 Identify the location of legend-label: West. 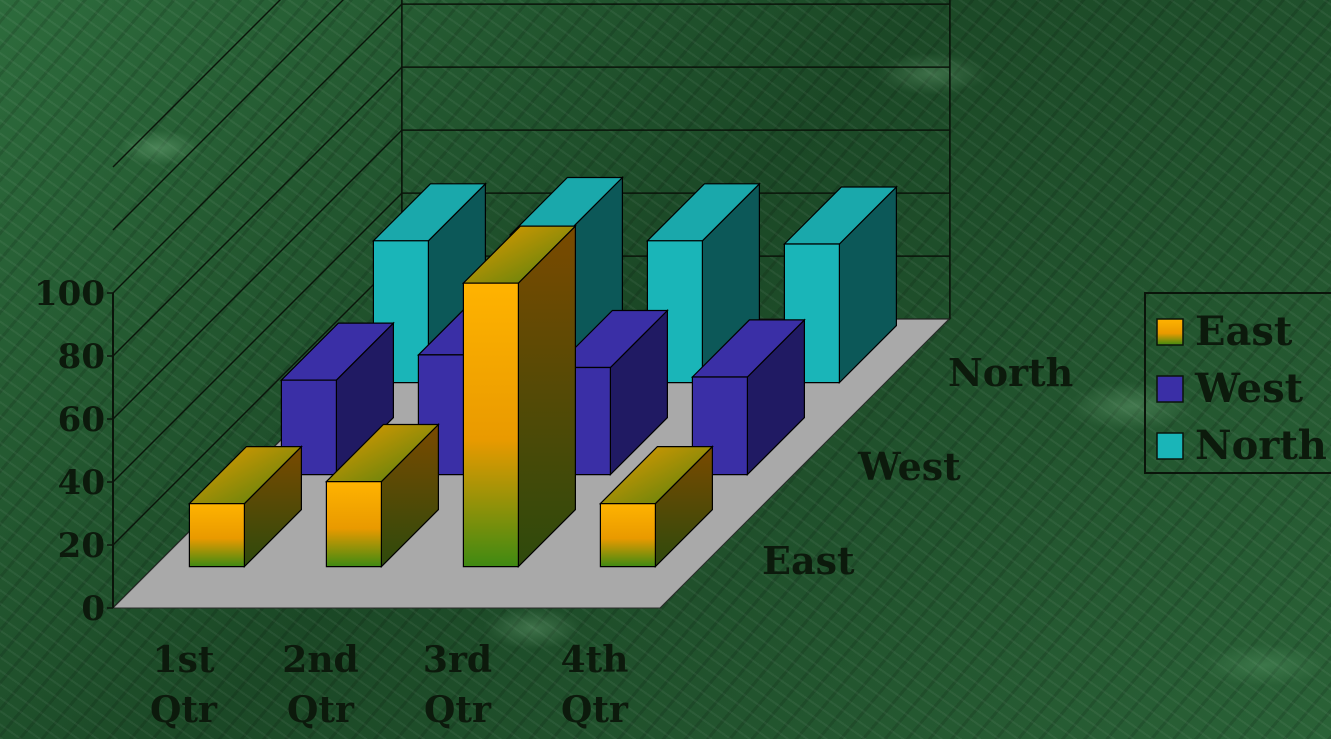
(1249, 388).